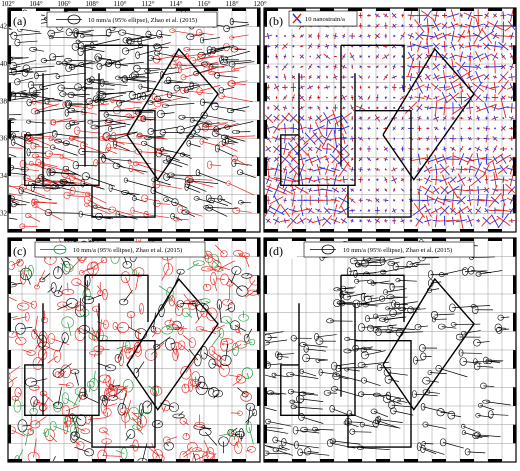 Image resolution: width=520 pixels, height=471 pixels. Describe the element at coordinates (5, 64) in the screenshot. I see `lat-label: 40°` at that location.